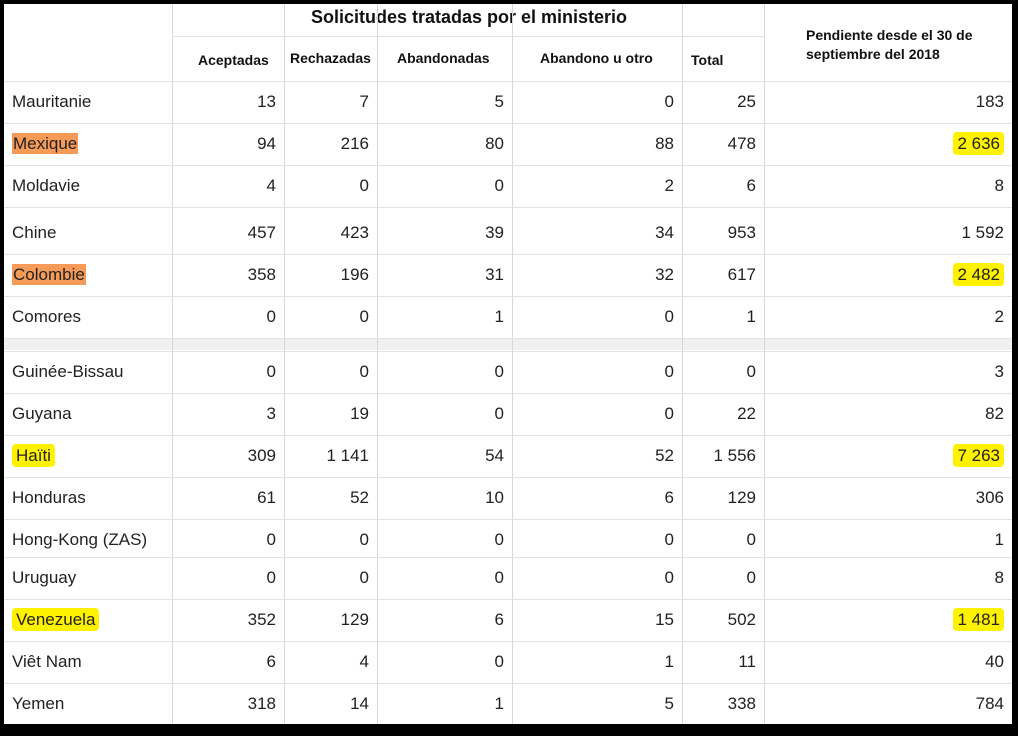 This screenshot has height=736, width=1018. I want to click on country-name: Venezuela, so click(56, 619).